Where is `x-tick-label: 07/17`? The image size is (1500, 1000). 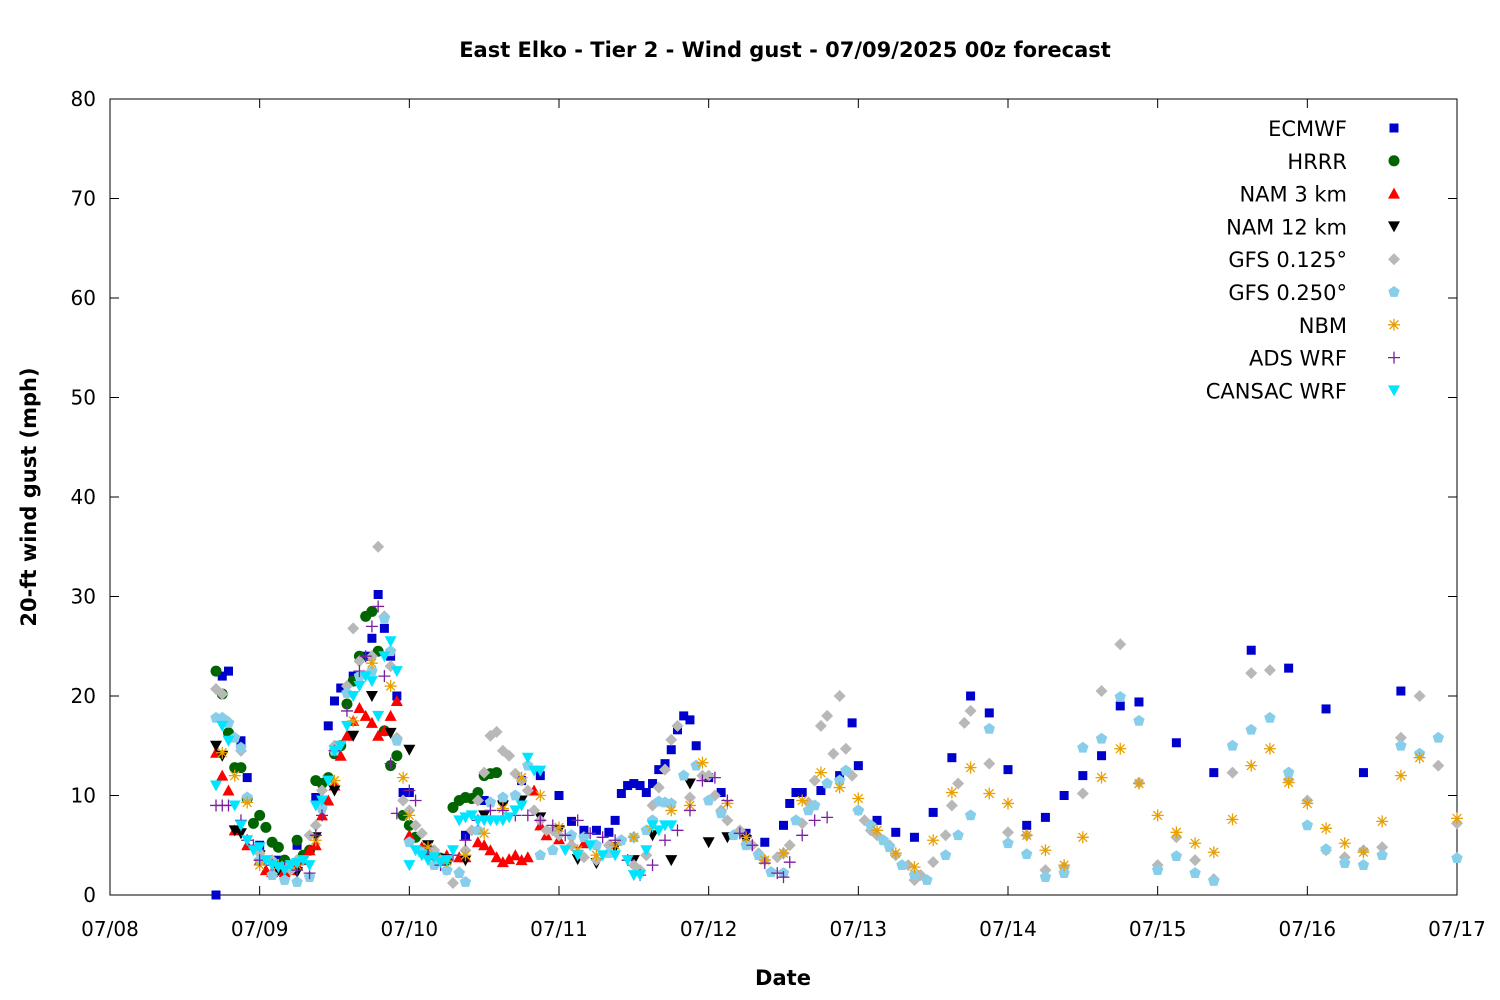
x-tick-label: 07/17 is located at coordinates (1457, 929).